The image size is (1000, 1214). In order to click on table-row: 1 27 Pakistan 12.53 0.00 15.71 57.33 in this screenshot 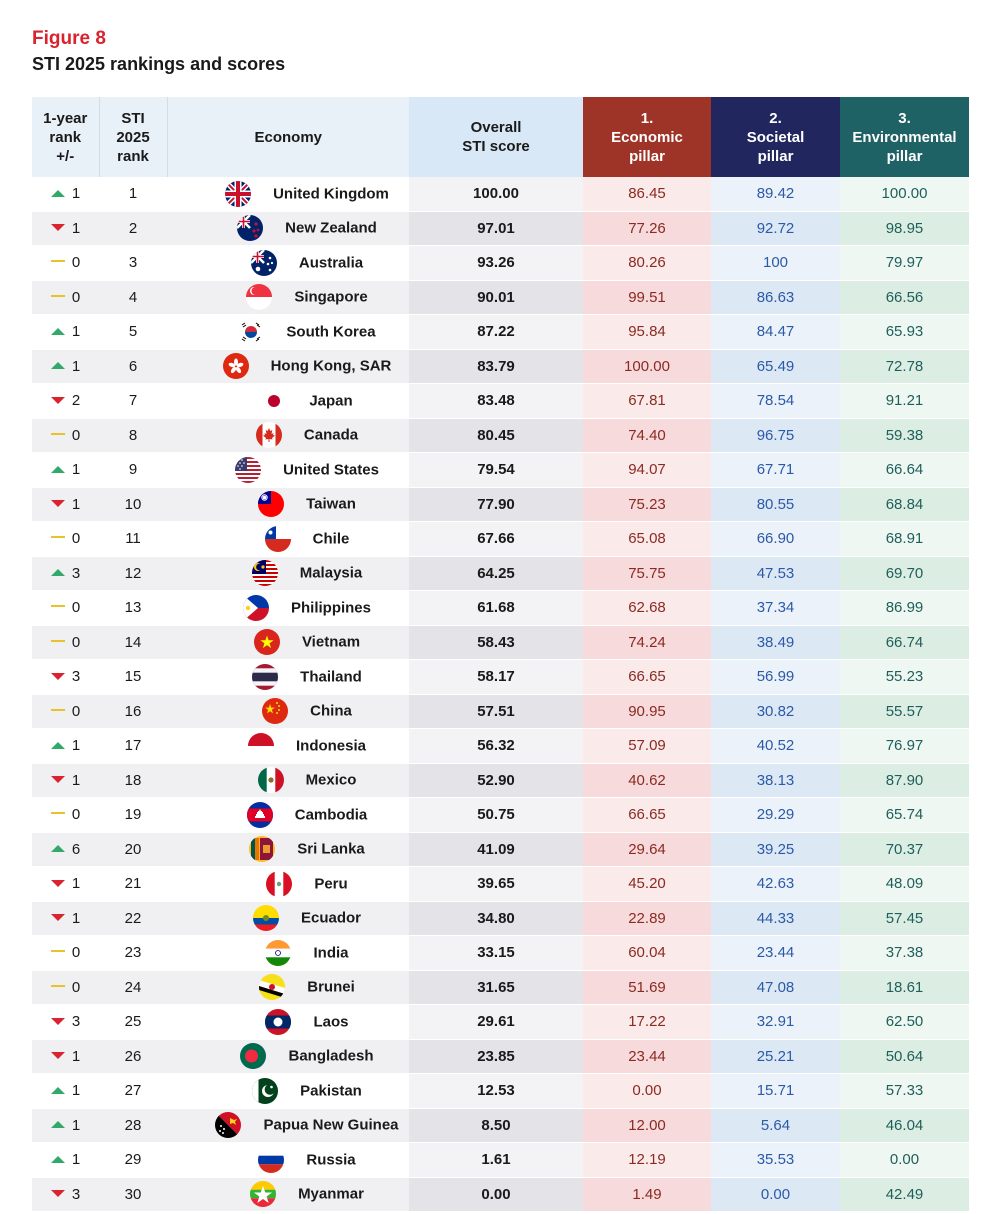, I will do `click(500, 1091)`.